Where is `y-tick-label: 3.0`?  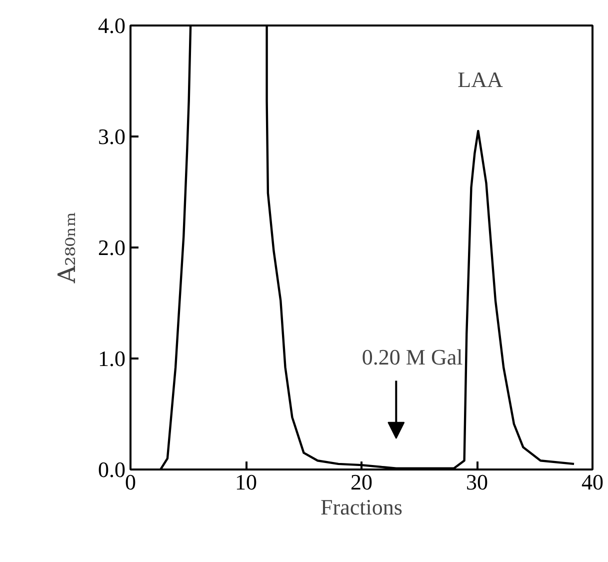 y-tick-label: 3.0 is located at coordinates (112, 136).